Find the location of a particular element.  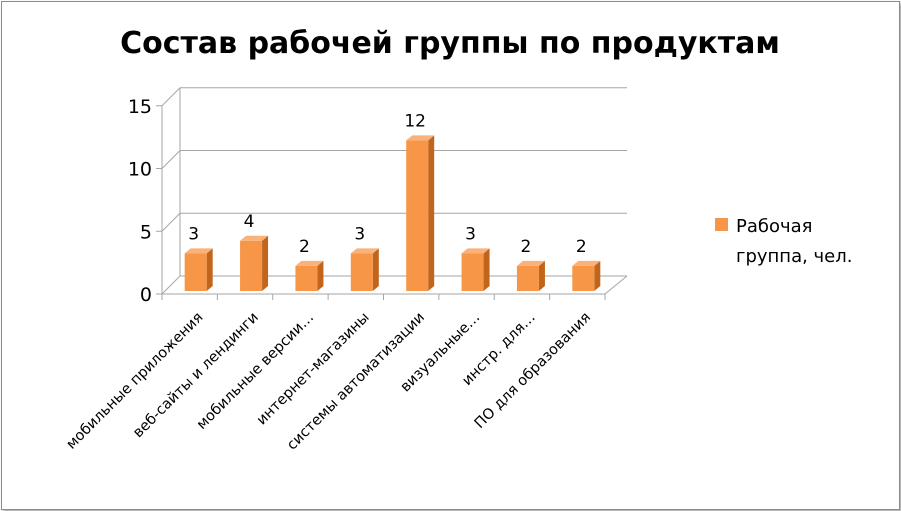

data-labels: 3 4 2 3 12 3 2 2 is located at coordinates (387, 184).